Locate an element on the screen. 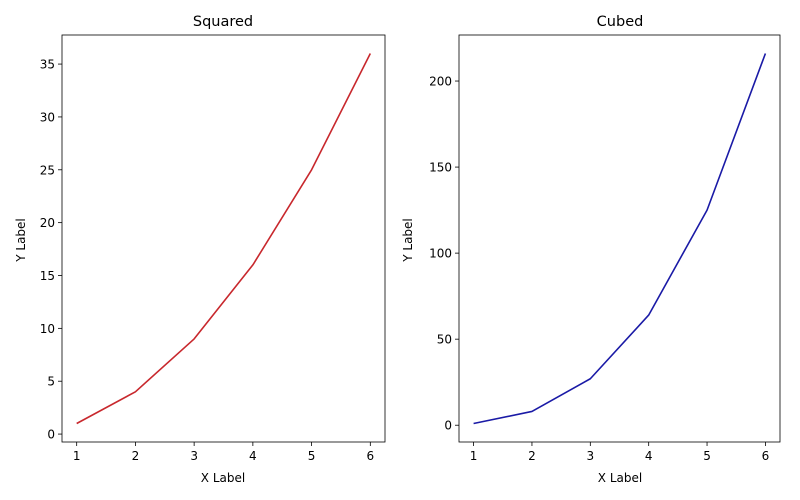  y-axis-ticks: 0 50 100 150 200 is located at coordinates (444, 254).